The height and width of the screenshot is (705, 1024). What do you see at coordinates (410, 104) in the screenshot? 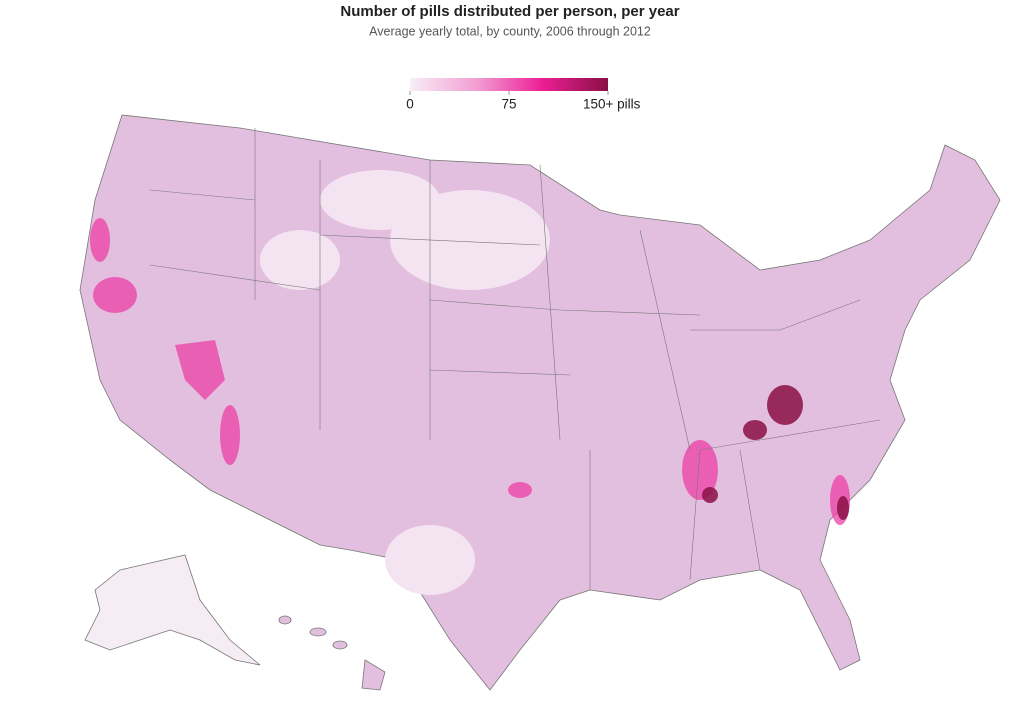
I see `legend-label: 0` at bounding box center [410, 104].